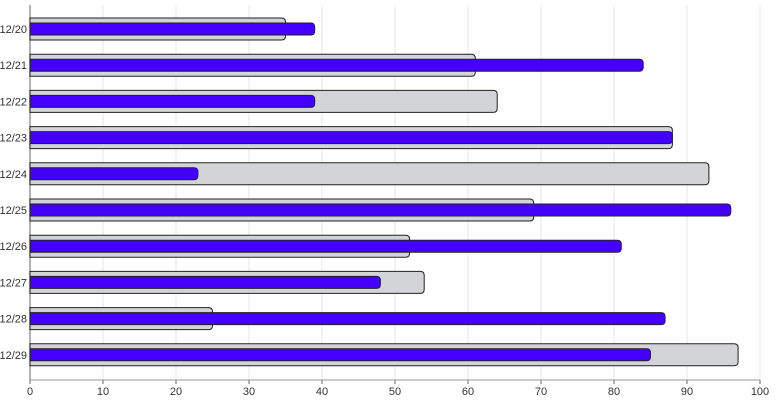 The image size is (784, 405). Describe the element at coordinates (13, 211) in the screenshot. I see `y-tick-label: 12/25` at that location.